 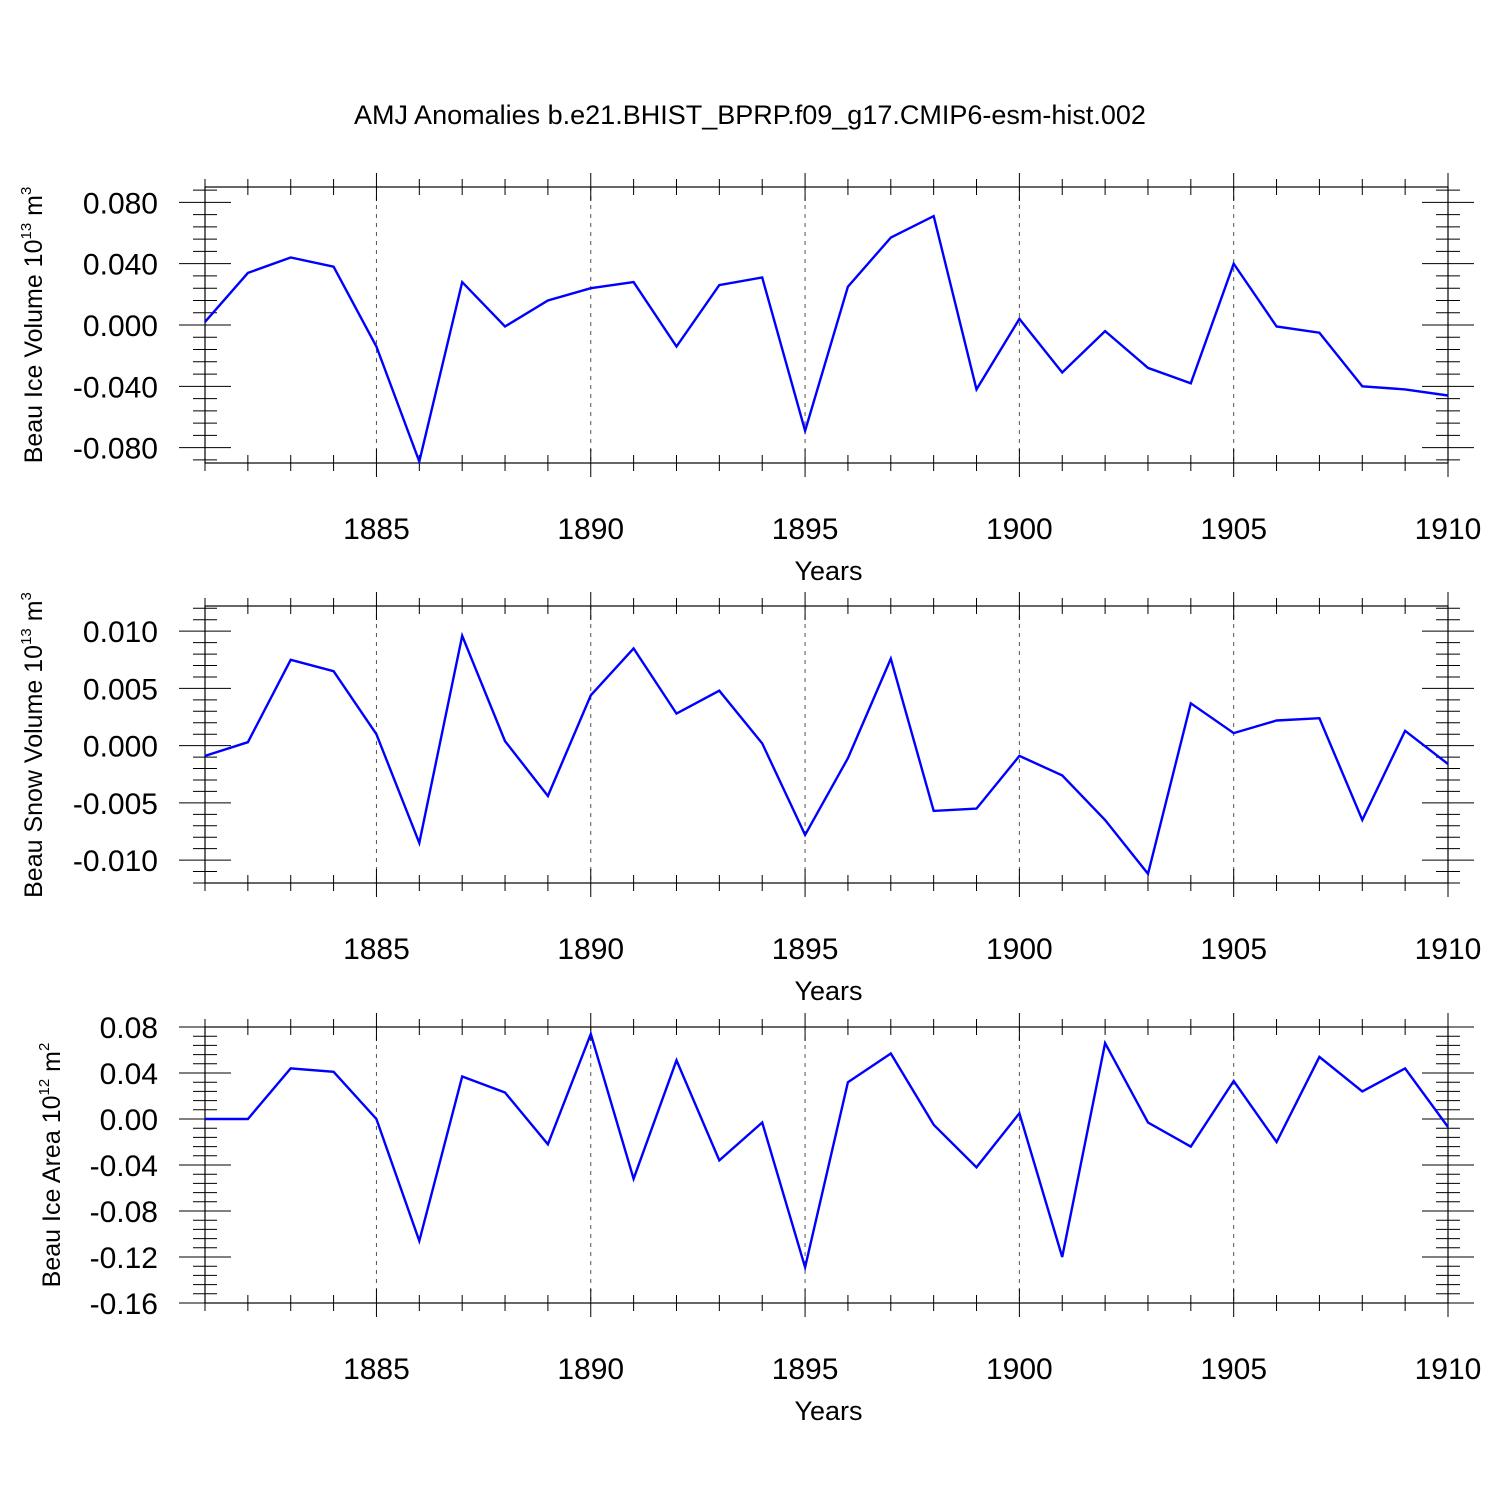 What do you see at coordinates (115, 861) in the screenshot?
I see `y-tick-label: -0.010` at bounding box center [115, 861].